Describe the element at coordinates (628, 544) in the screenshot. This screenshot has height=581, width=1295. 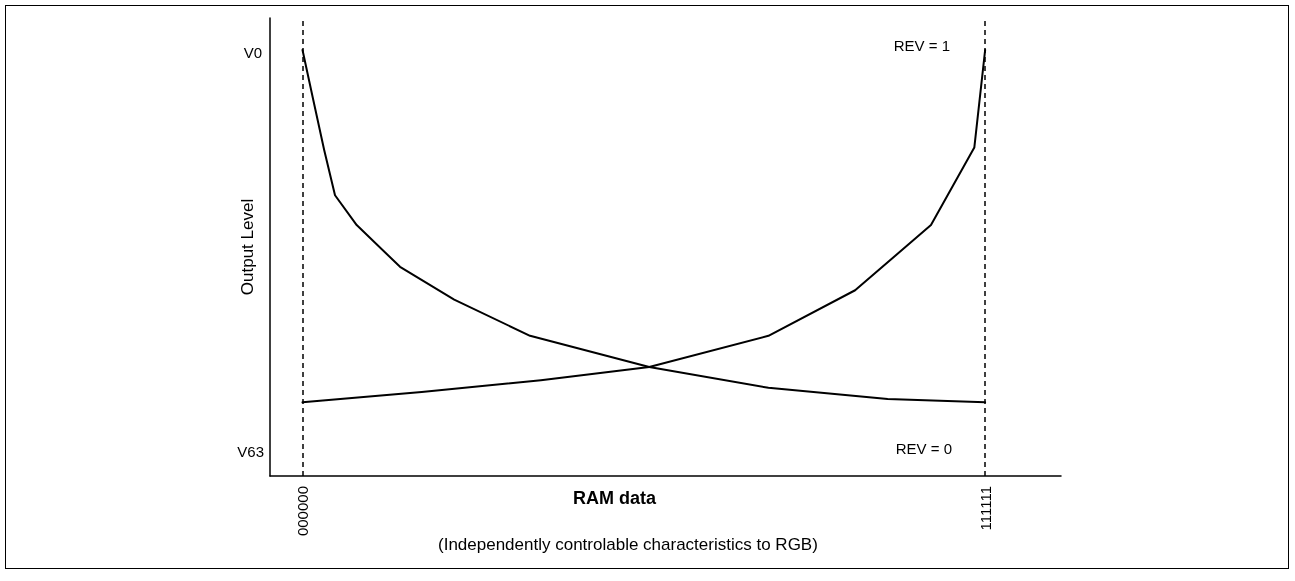
I see `text: (Independently controlable characteristics to RGB)` at that location.